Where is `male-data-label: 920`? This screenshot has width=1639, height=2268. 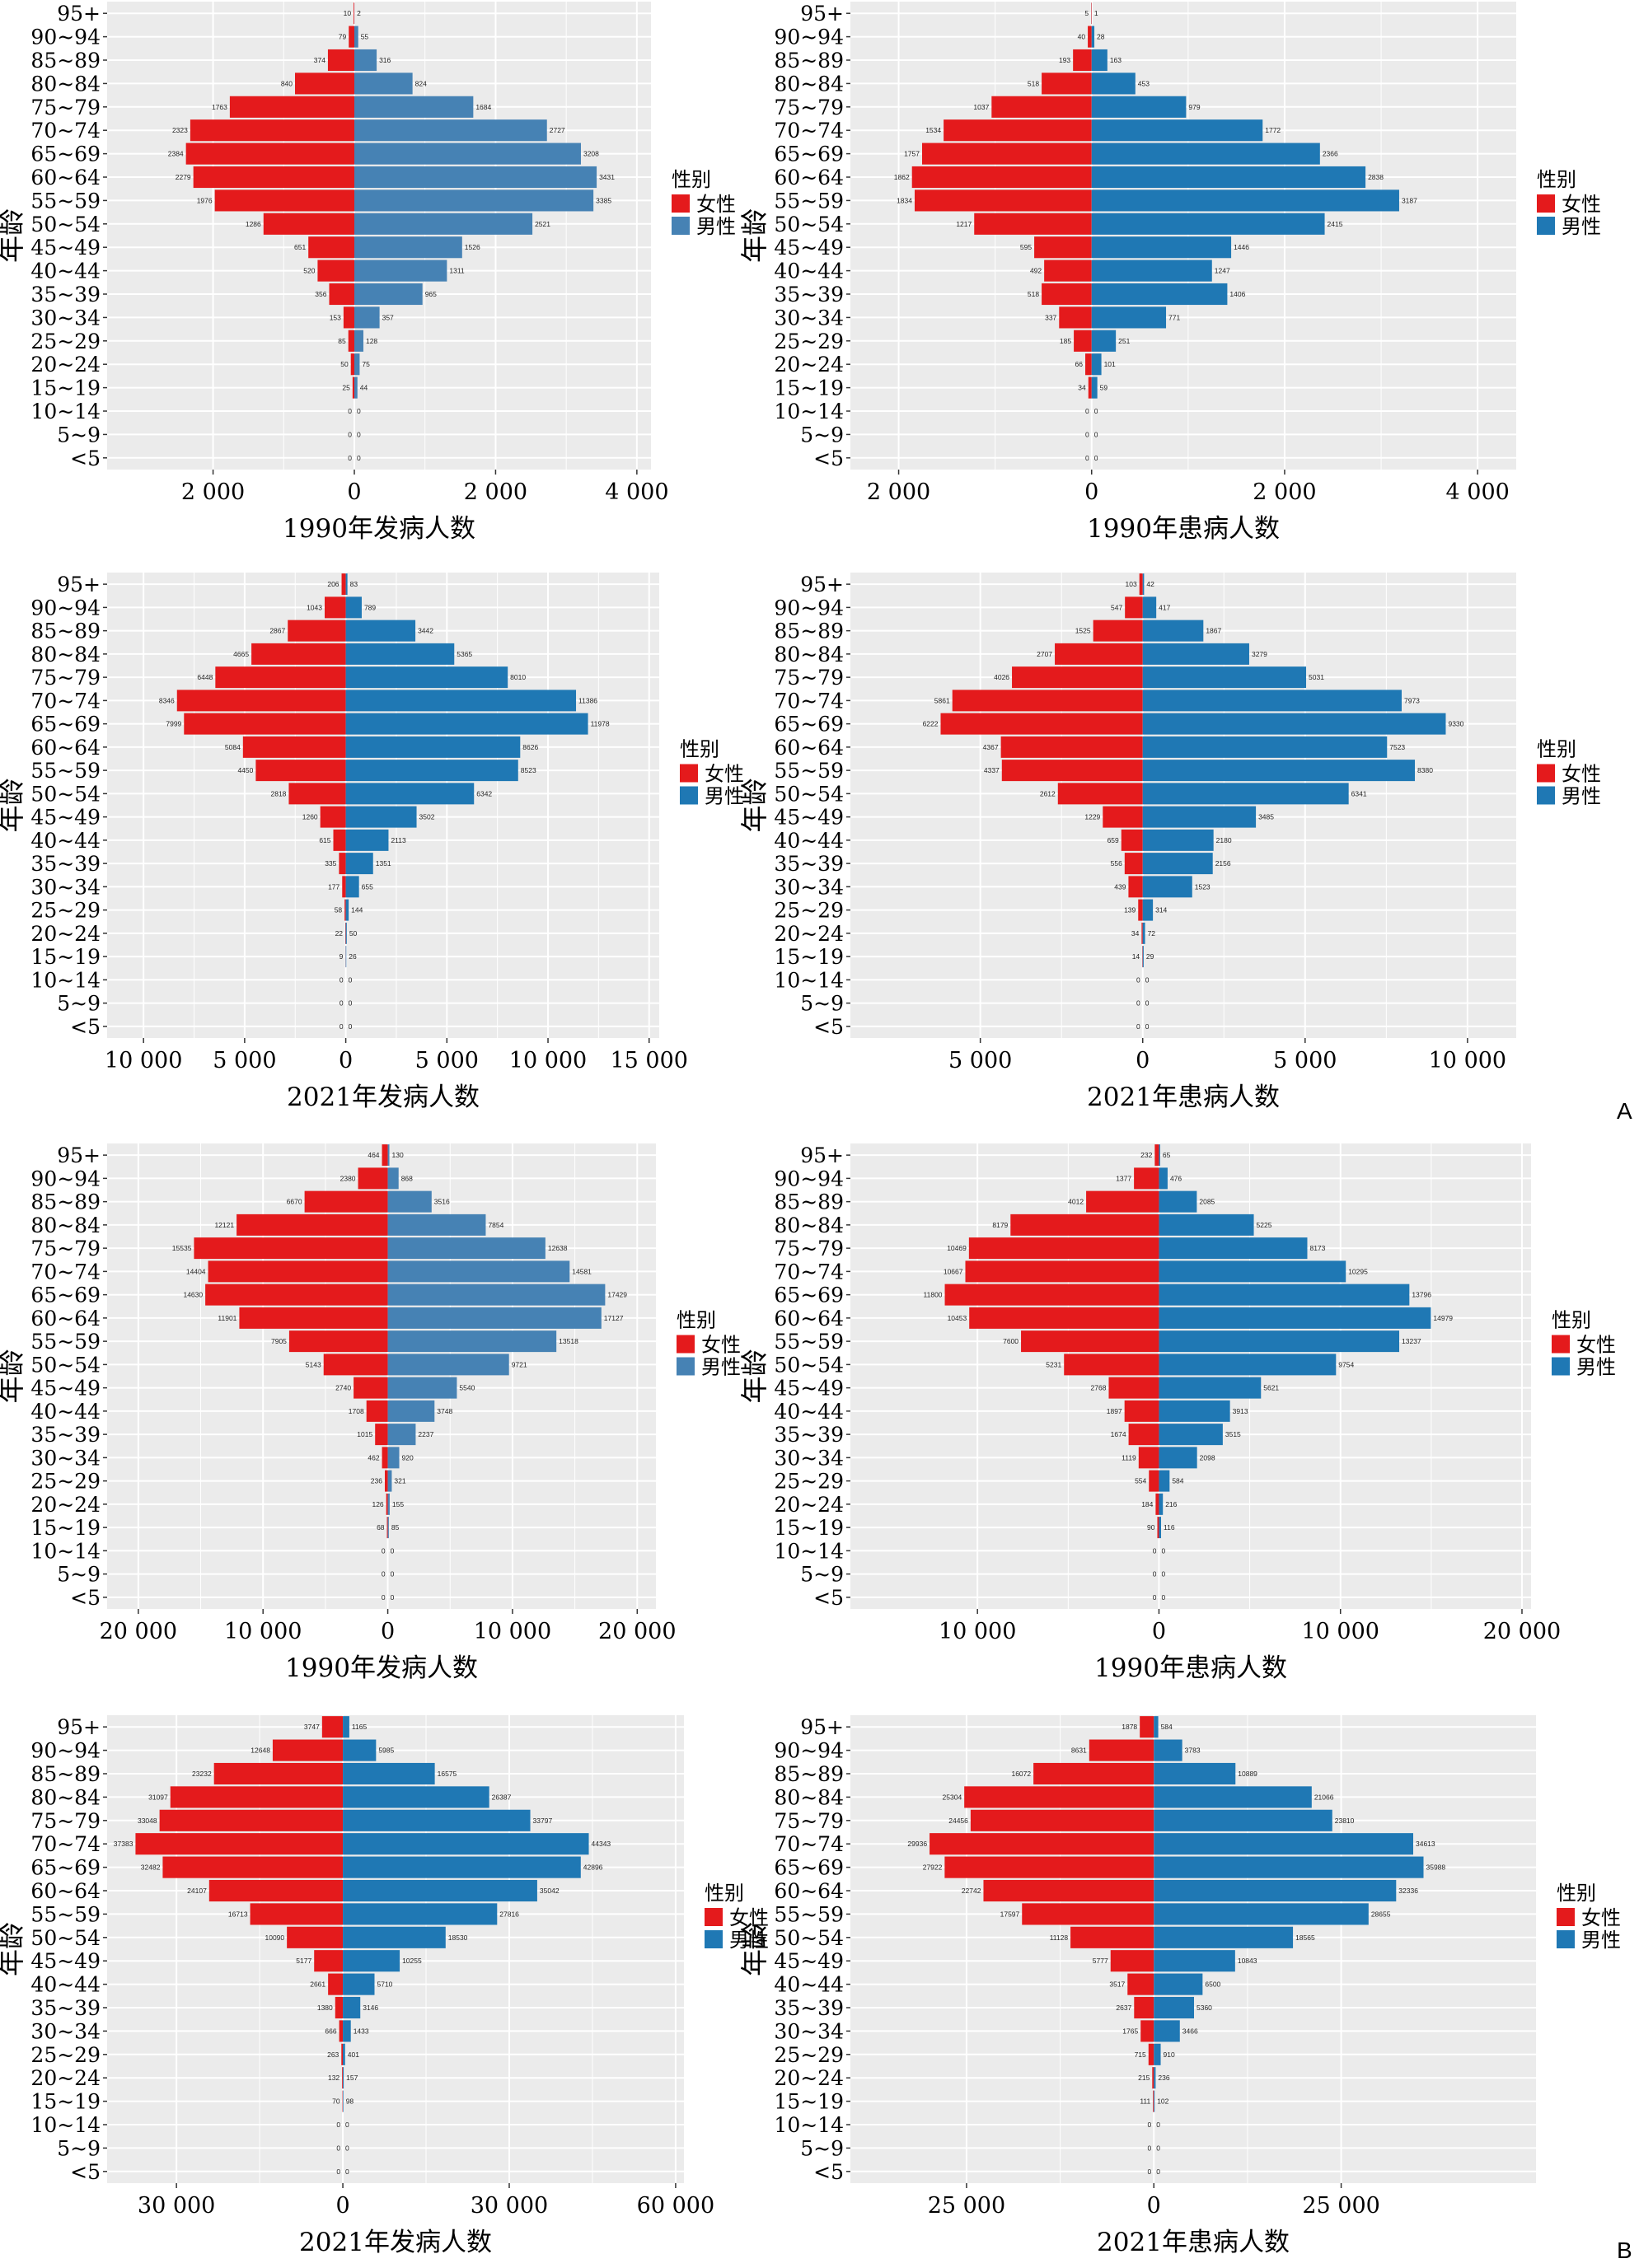
male-data-label: 920 is located at coordinates (407, 1457).